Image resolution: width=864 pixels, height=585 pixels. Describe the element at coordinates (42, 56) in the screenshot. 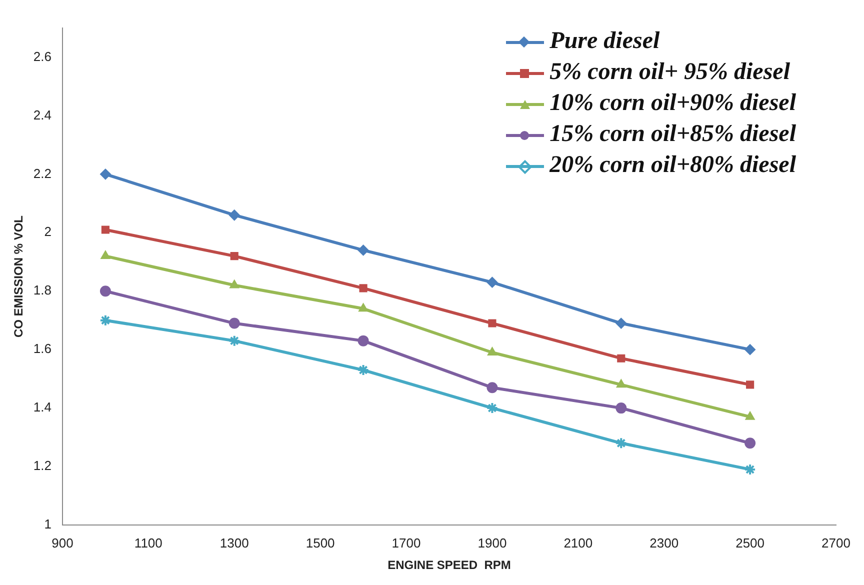

I see `y-tick-label: 2.6` at that location.